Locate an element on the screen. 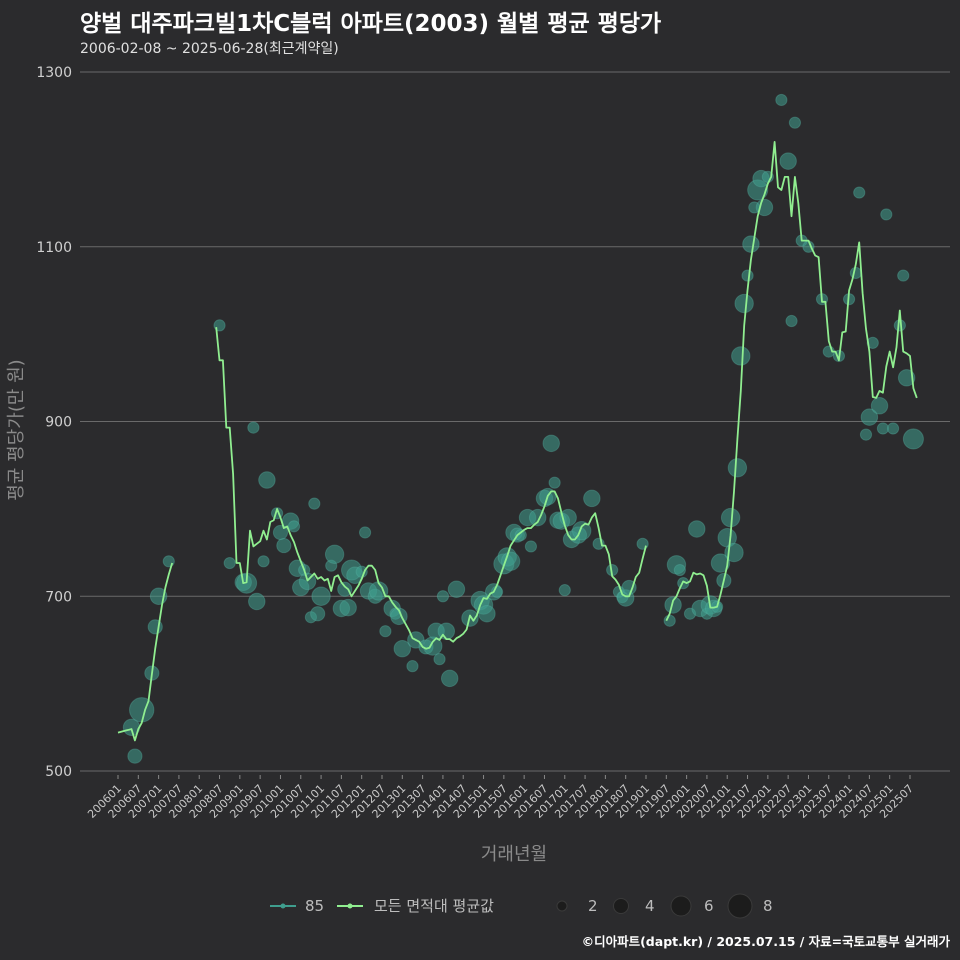 The width and height of the screenshot is (960, 960). y-tick-label: 1100 is located at coordinates (54, 248).